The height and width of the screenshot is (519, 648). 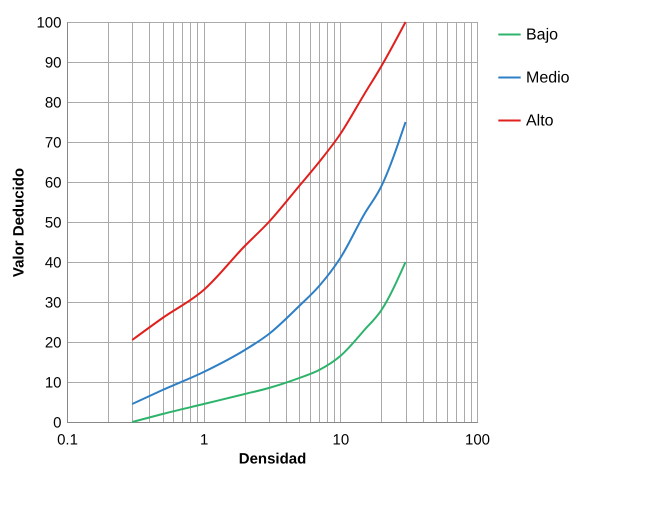 What do you see at coordinates (53, 303) in the screenshot?
I see `y-tick-label: 30` at bounding box center [53, 303].